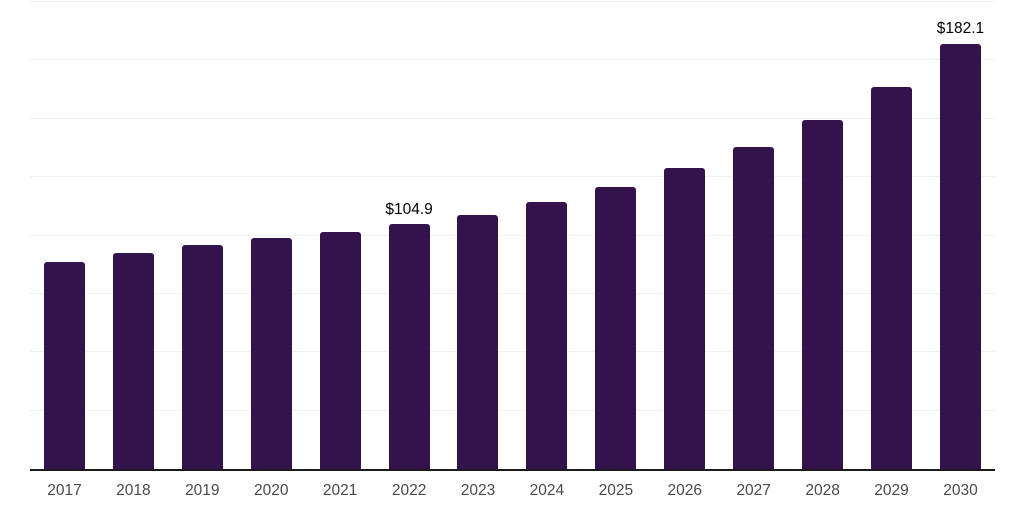 This screenshot has width=1024, height=512. I want to click on x-tick-label: 2027, so click(753, 490).